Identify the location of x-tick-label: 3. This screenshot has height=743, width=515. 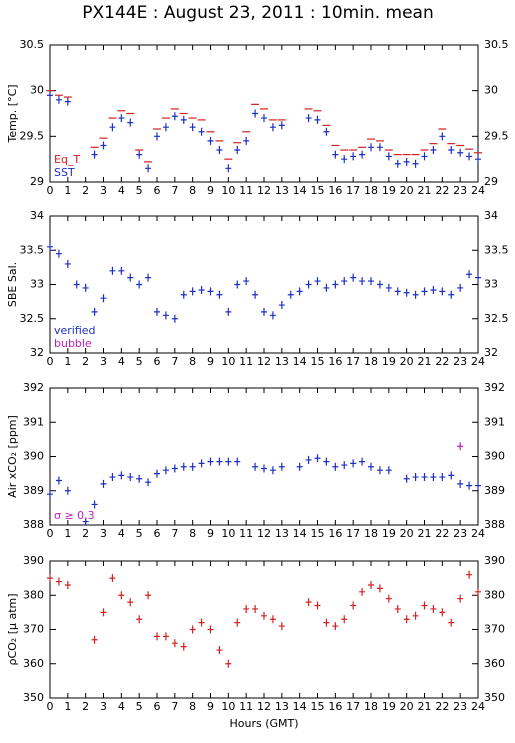
(103, 190).